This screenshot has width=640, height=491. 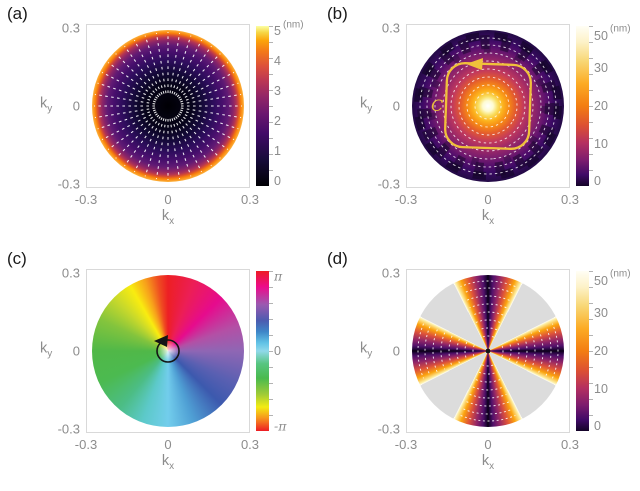 I want to click on arc-quiver-arrows, so click(x=488, y=351).